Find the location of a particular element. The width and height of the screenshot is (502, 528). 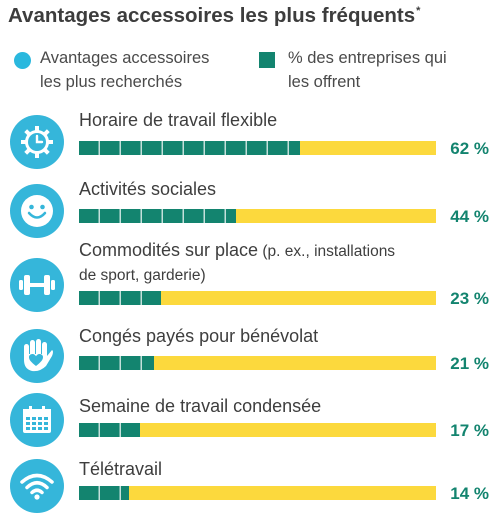

legend-right-line2: les offrent is located at coordinates (324, 82).